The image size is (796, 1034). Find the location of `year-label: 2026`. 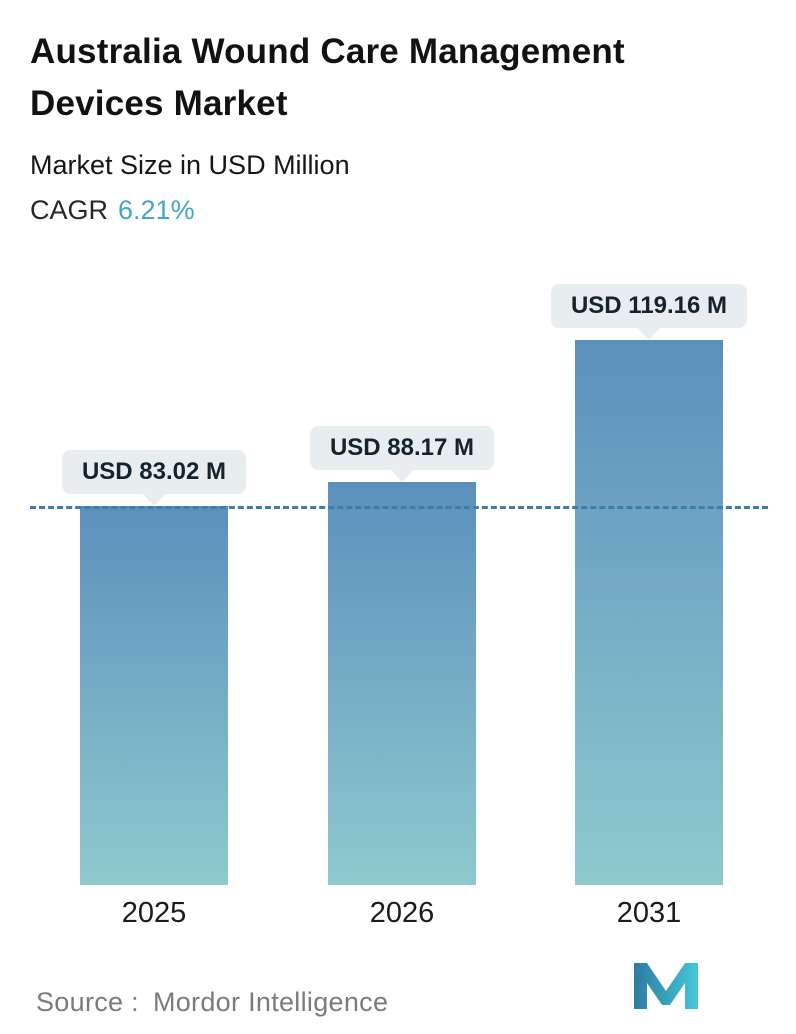

year-label: 2026 is located at coordinates (402, 913).